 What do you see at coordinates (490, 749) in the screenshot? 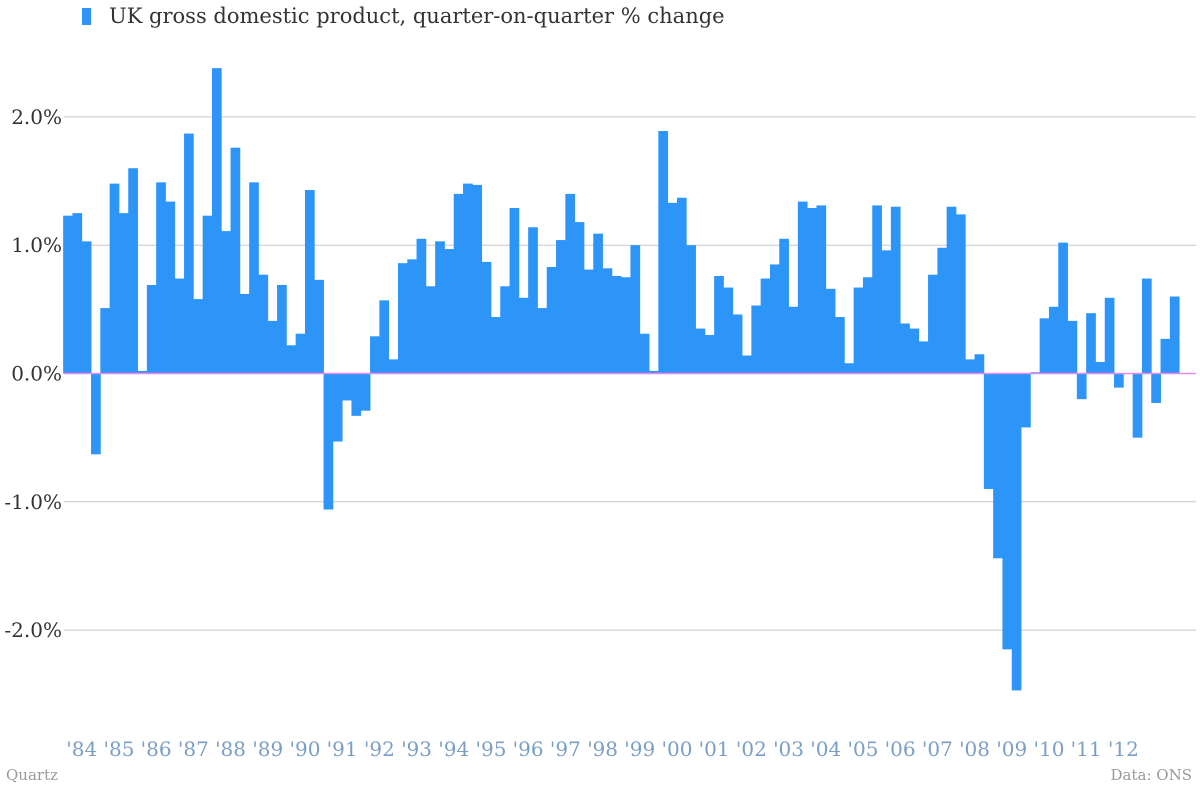
I see `x-tick-label: '95` at bounding box center [490, 749].